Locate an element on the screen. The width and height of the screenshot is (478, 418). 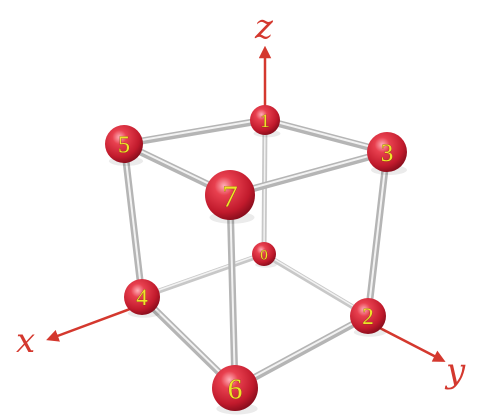
node-label-4: 4 is located at coordinates (142, 297).